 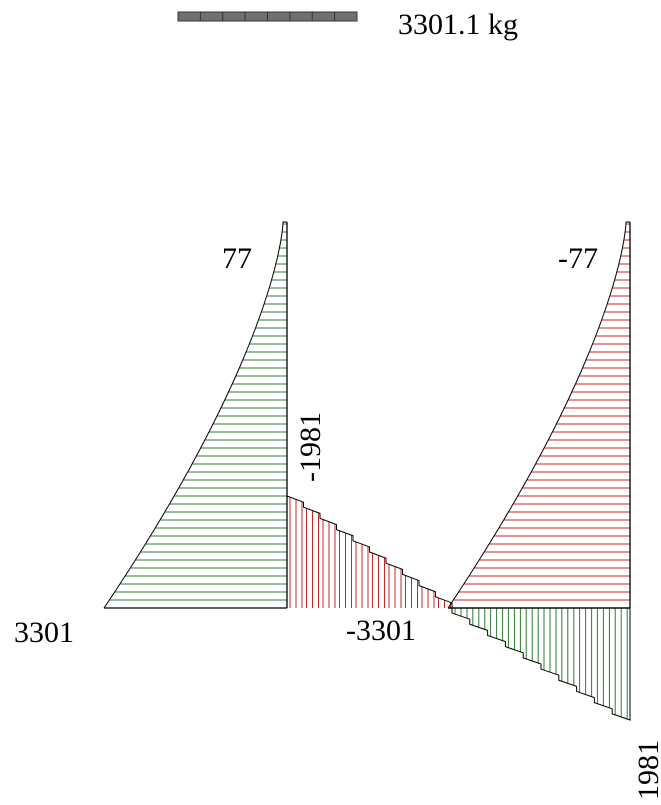 What do you see at coordinates (381, 630) in the screenshot?
I see `label-mid-bottom: -3301` at bounding box center [381, 630].